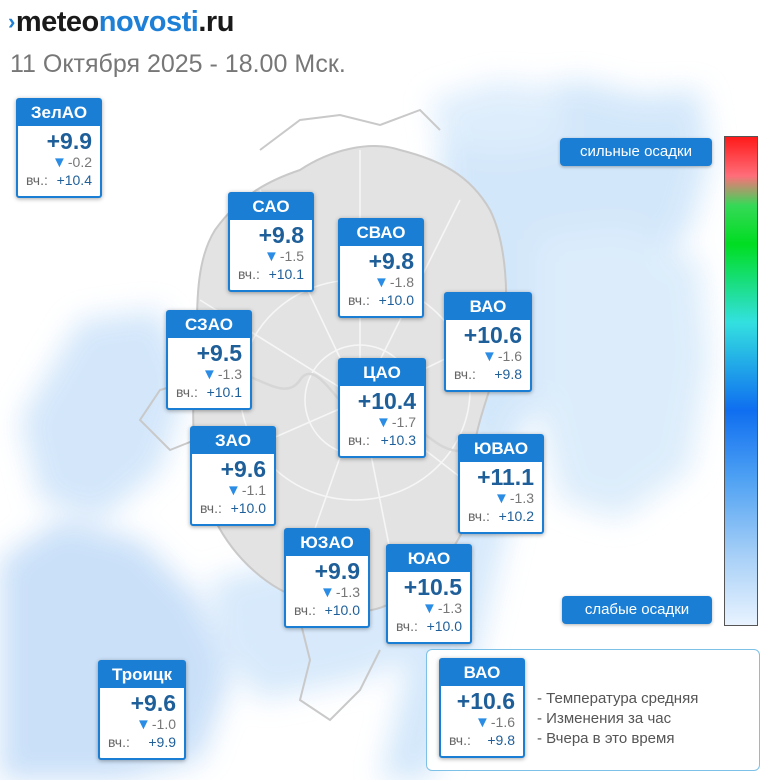 Image resolution: width=780 pixels, height=780 pixels. I want to click on district-name: ЮЗАО, so click(327, 543).